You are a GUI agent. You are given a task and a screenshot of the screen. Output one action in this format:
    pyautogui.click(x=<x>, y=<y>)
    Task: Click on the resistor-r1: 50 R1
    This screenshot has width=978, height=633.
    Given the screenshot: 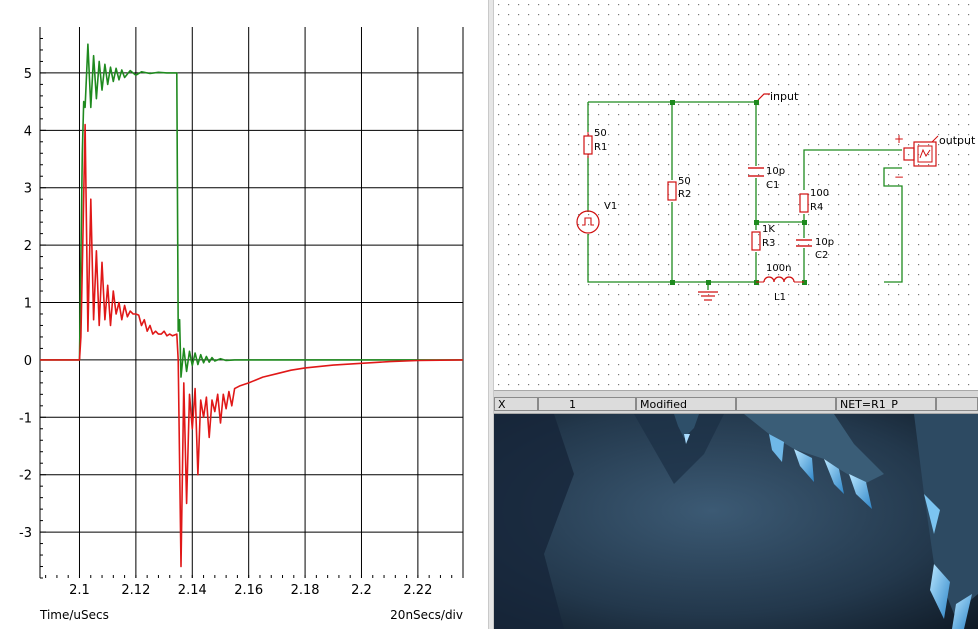 What is the action you would take?
    pyautogui.click(x=595, y=143)
    